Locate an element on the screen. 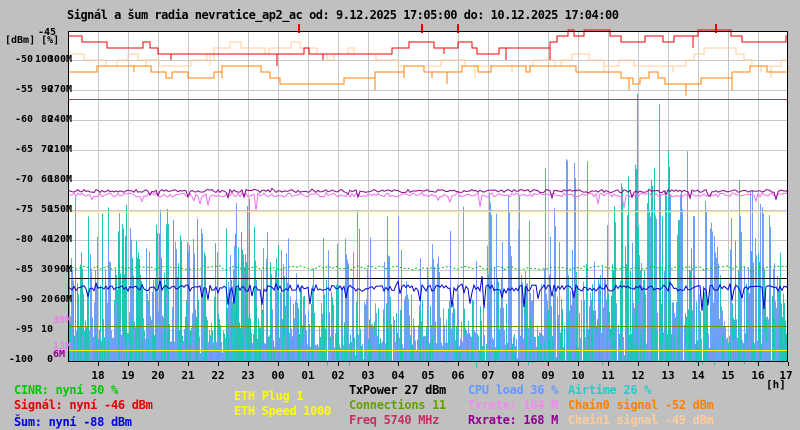 Image resolution: width=800 pixels, height=430 pixels. x-tick-hour: 14 is located at coordinates (698, 375).